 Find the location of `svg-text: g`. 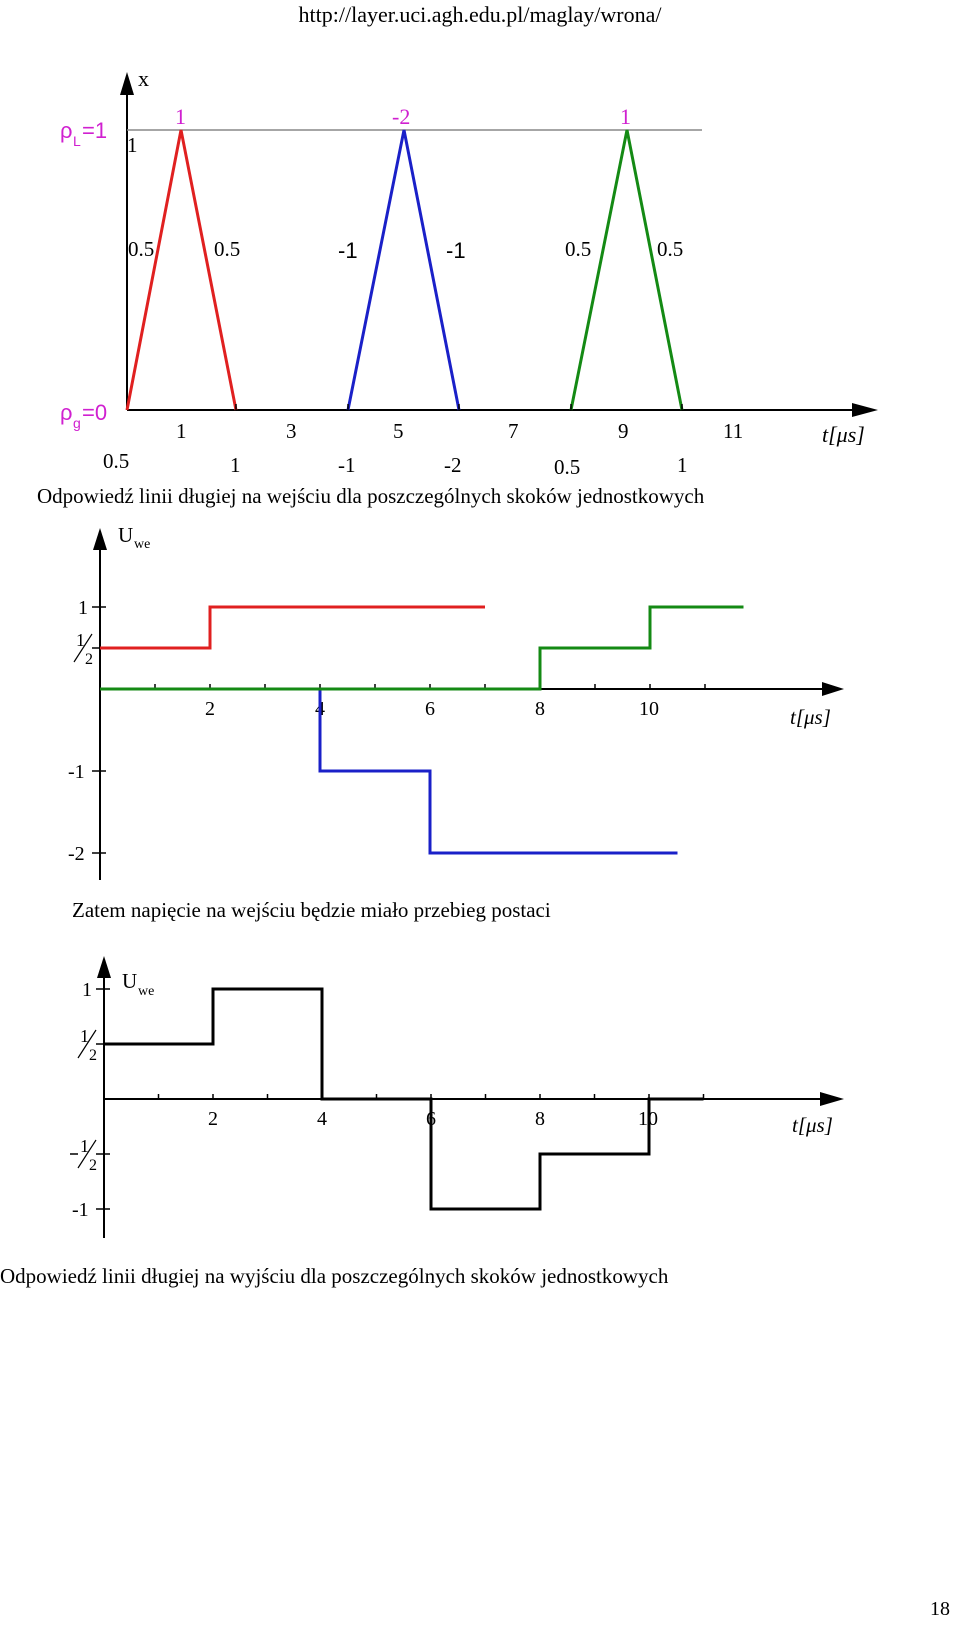

svg-text: g is located at coordinates (77, 423).